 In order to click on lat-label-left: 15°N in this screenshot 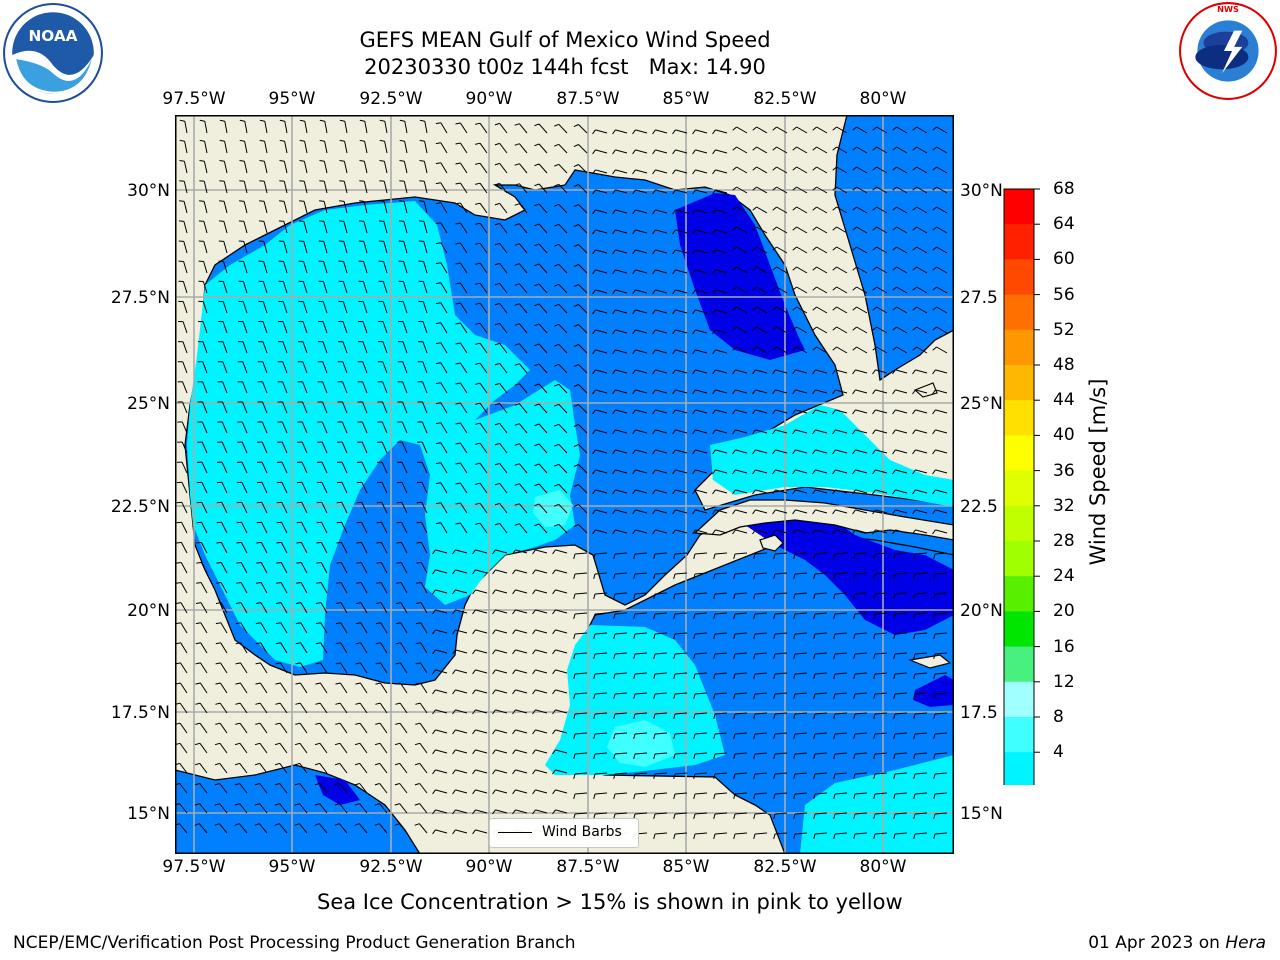, I will do `click(148, 814)`.